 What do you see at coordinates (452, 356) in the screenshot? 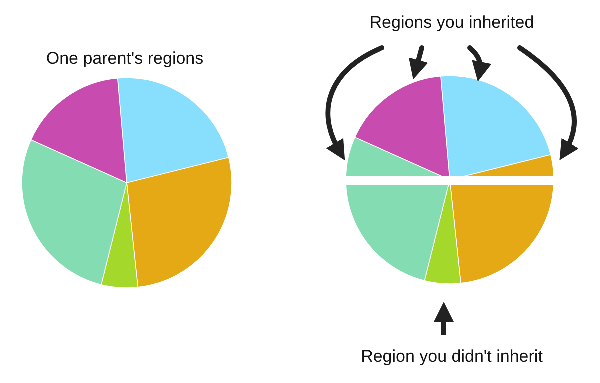
I see `text: Region you didn't inherit` at bounding box center [452, 356].